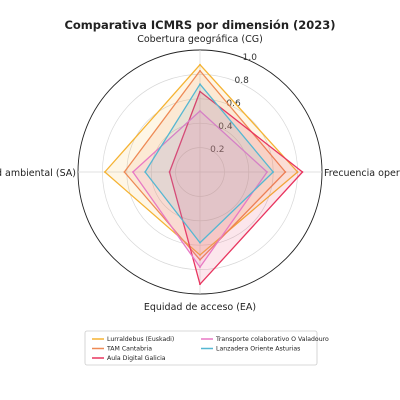  Describe the element at coordinates (225, 127) in the screenshot. I see `radial-tick-label: 0.4` at that location.